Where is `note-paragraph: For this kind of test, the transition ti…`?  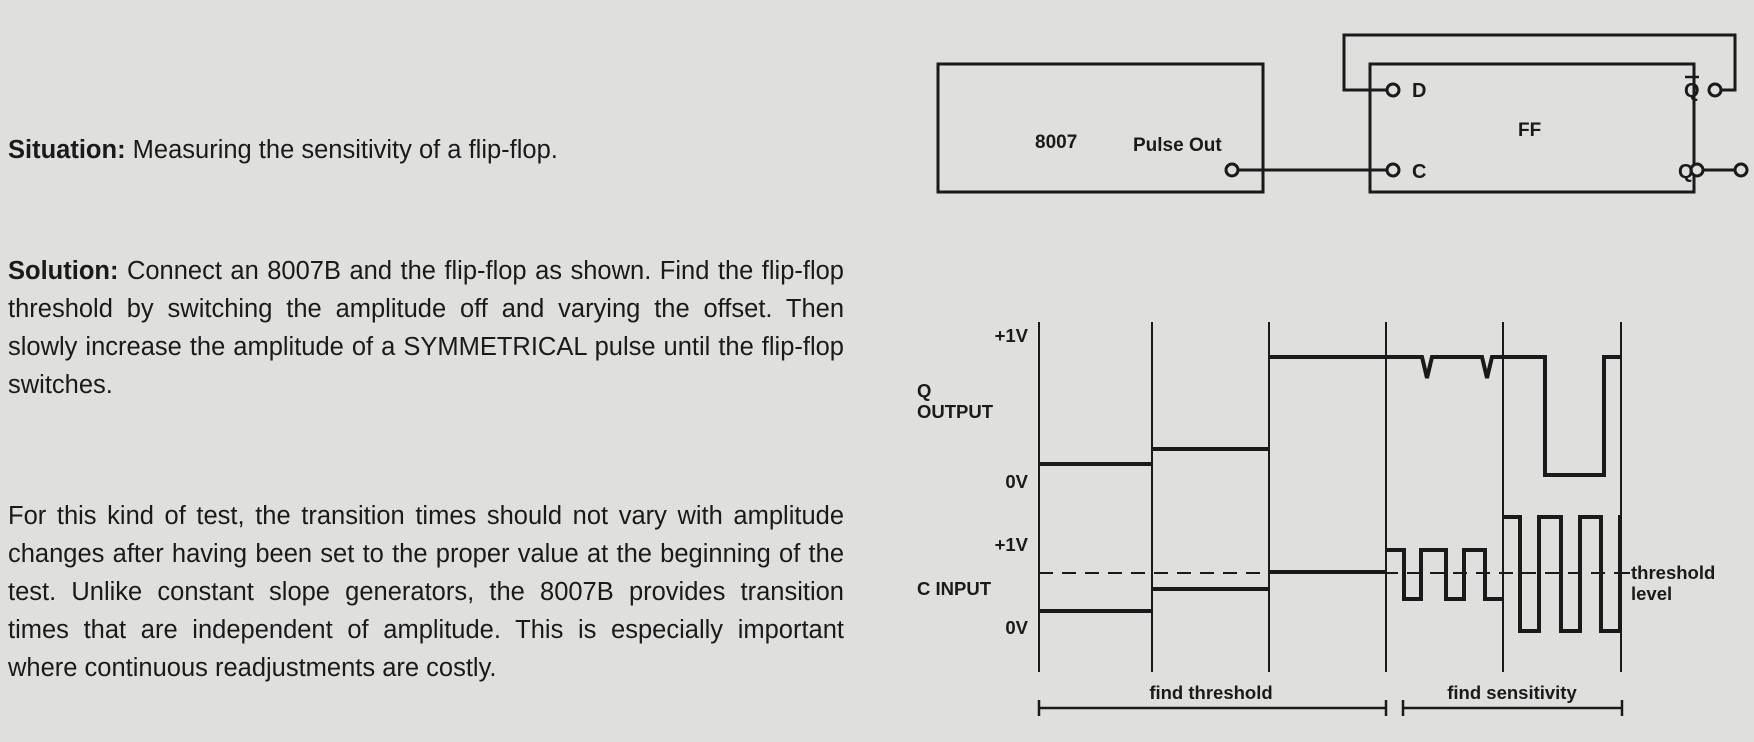 note-paragraph: For this kind of test, the transition ti… is located at coordinates (426, 592).